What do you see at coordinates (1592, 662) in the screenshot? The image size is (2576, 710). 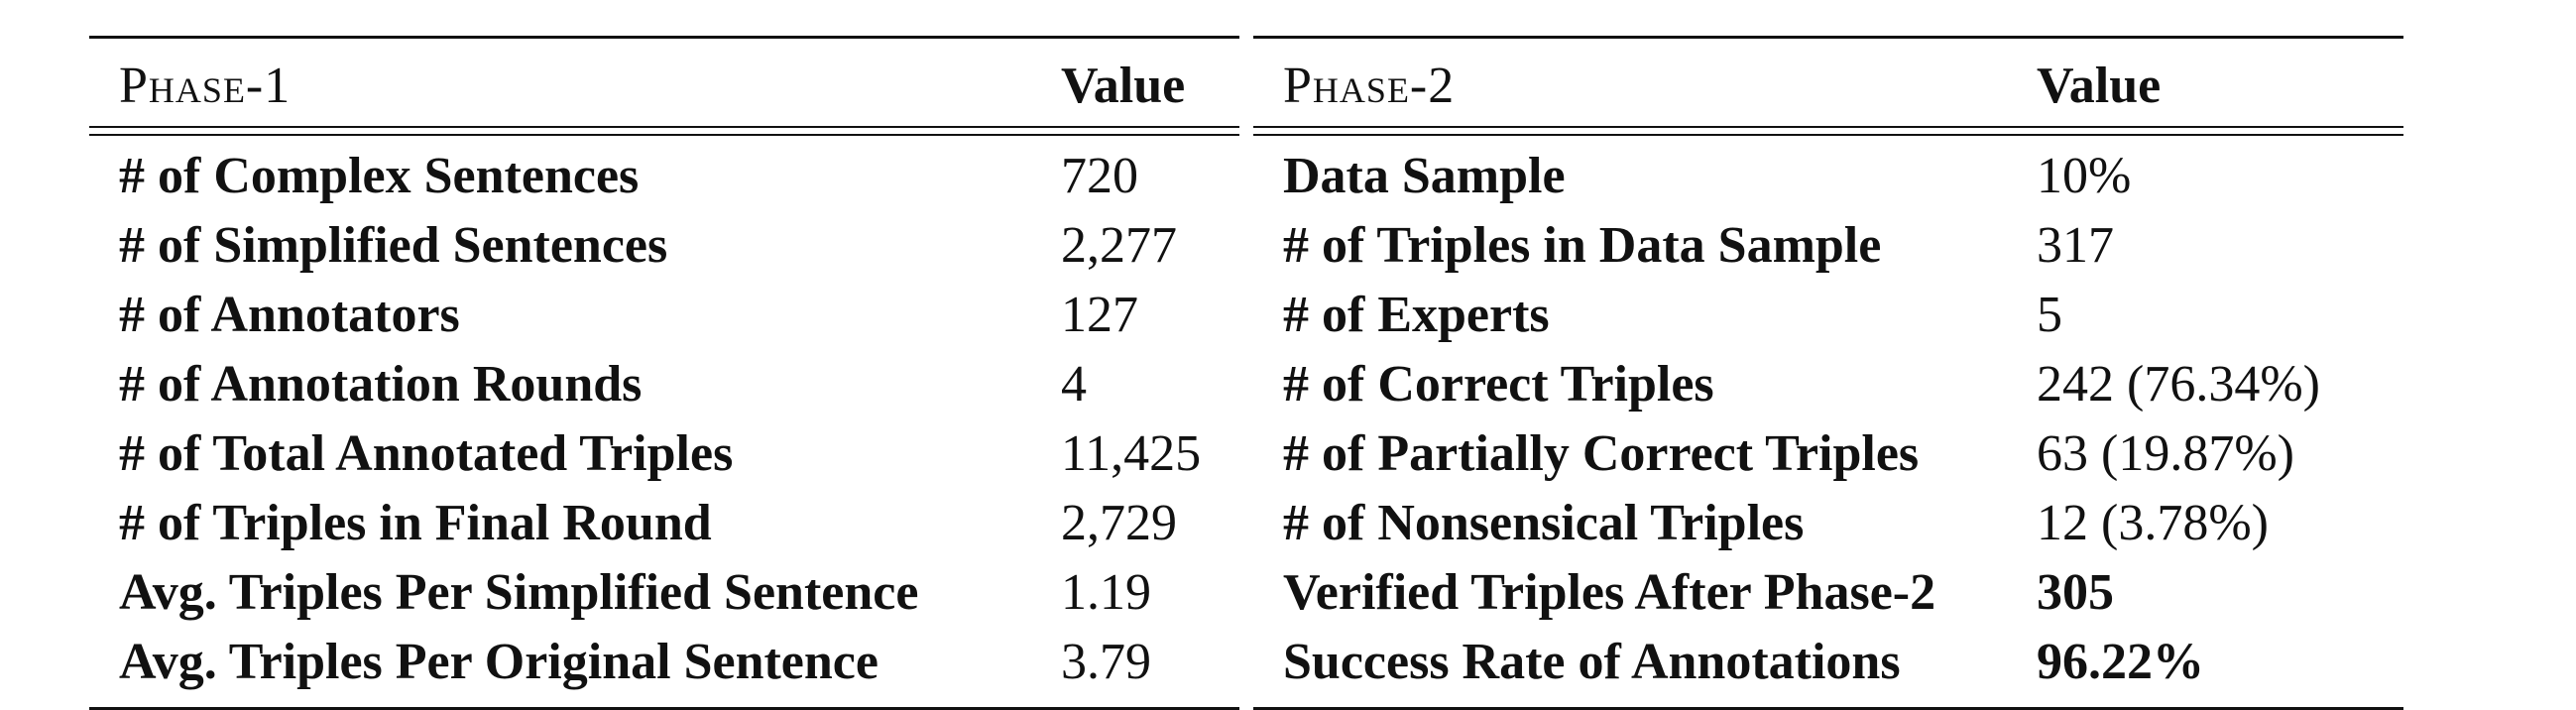 I see `metric-label: Success Rate of Annotations` at bounding box center [1592, 662].